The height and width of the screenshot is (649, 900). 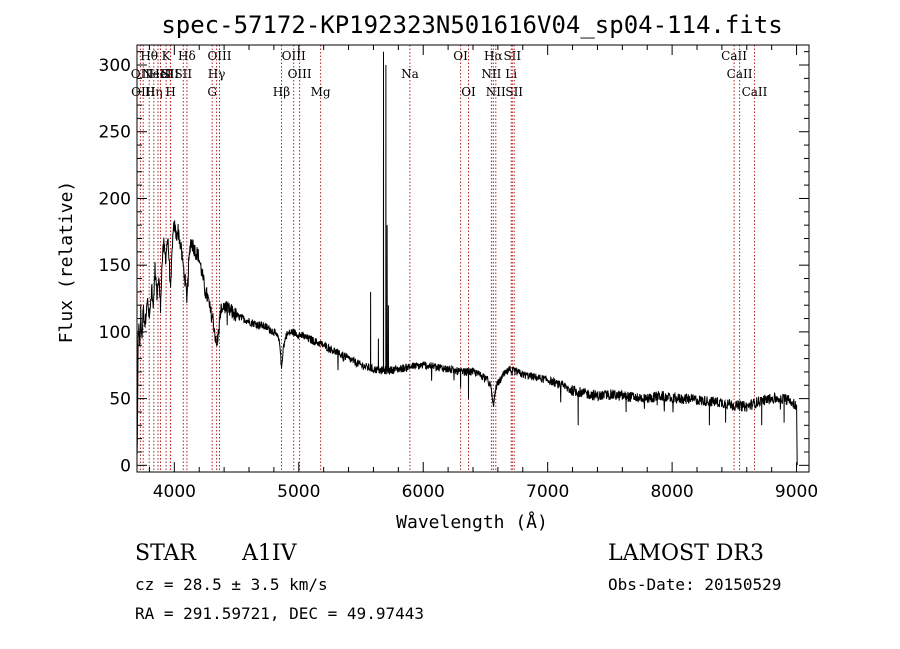 I want to click on line-label-29: CaII, so click(x=755, y=92).